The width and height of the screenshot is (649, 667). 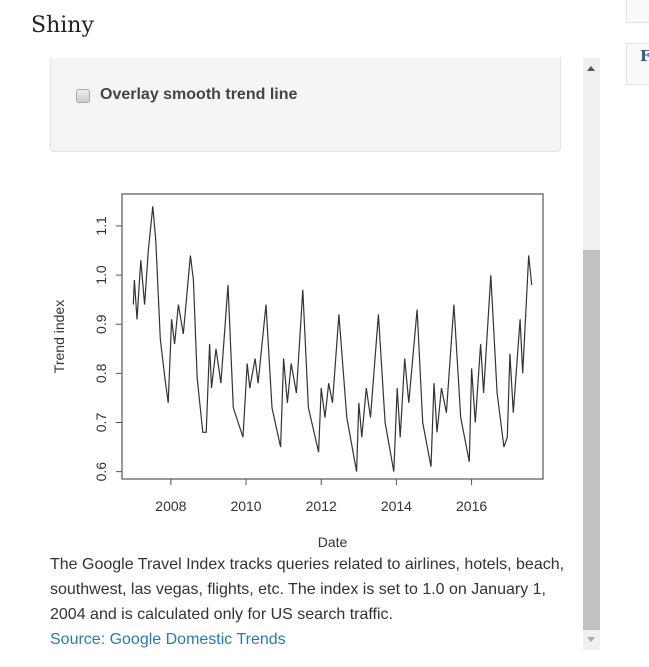 I want to click on side-panel-box: F, so click(x=637, y=64).